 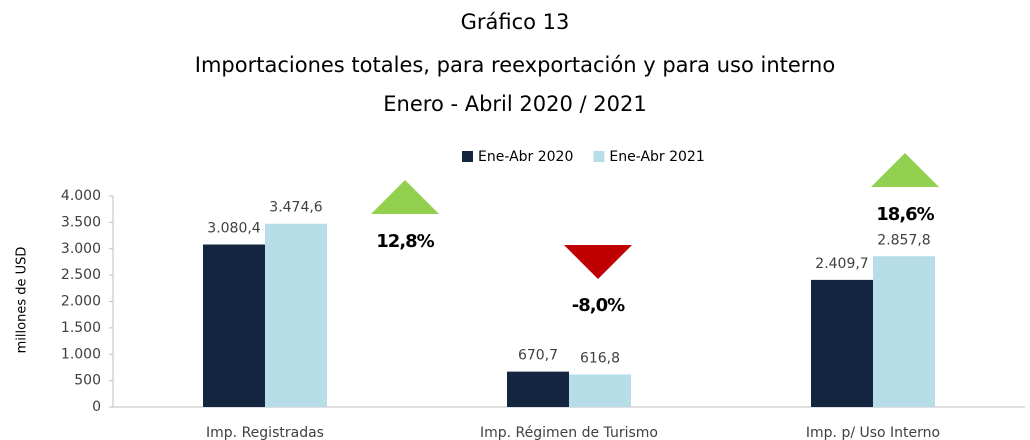 I want to click on value-label: 616,8, so click(x=600, y=358).